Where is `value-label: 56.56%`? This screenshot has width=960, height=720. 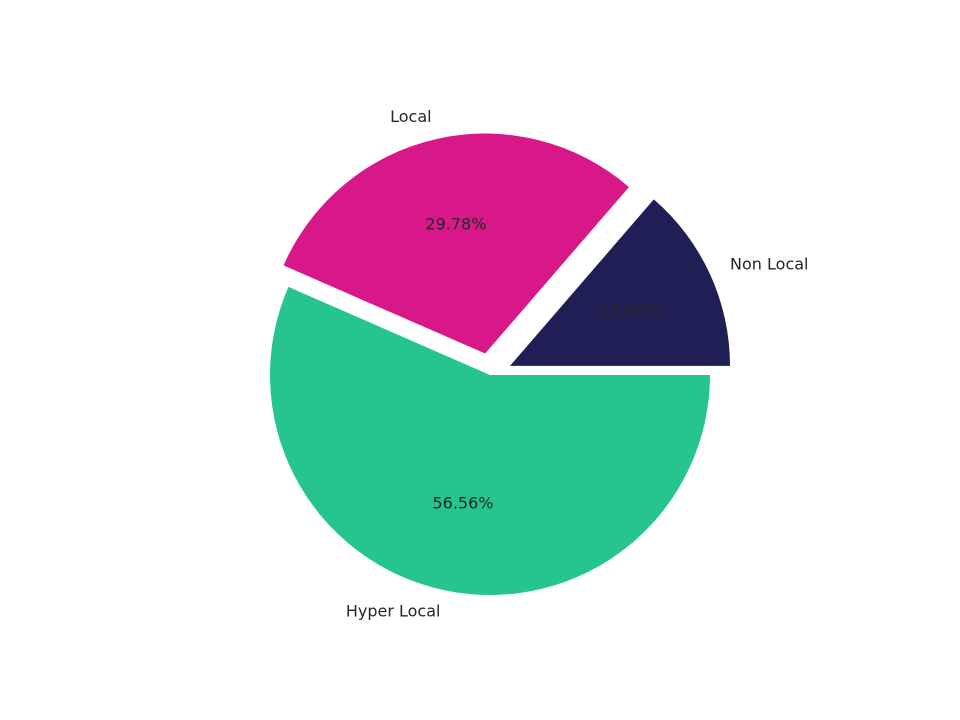
value-label: 56.56% is located at coordinates (462, 503).